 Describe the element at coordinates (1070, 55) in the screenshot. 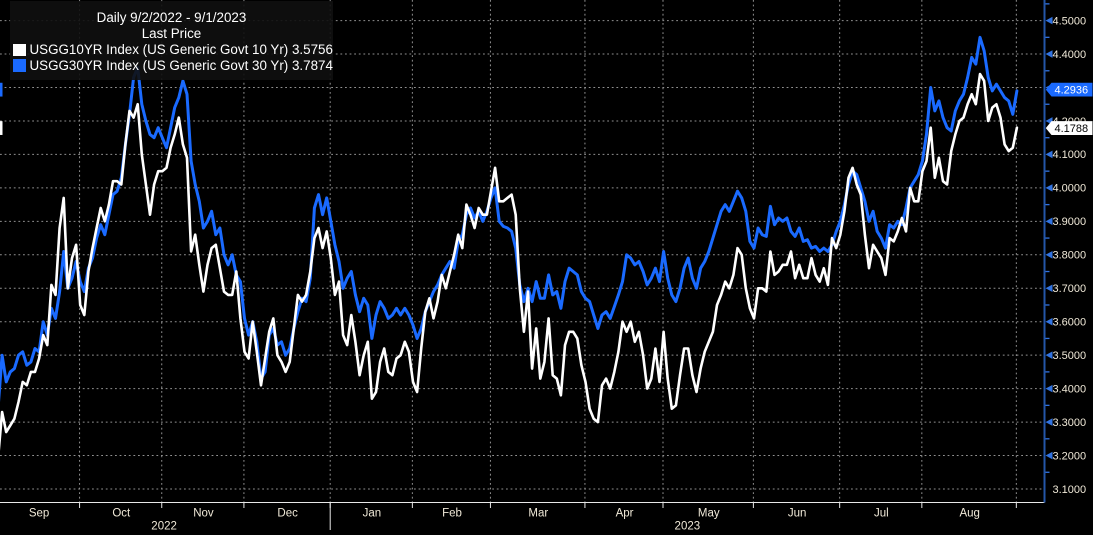

I see `y-tick-label: 4.4000` at that location.